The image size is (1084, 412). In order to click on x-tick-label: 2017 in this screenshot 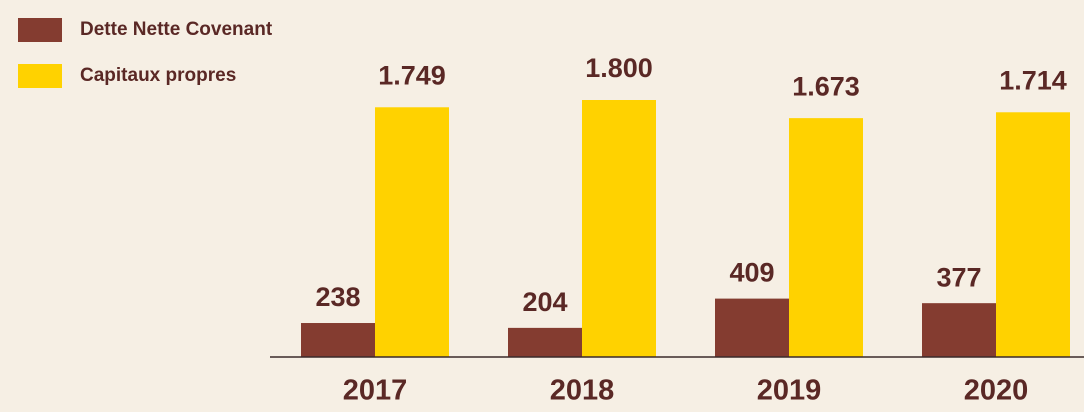, I will do `click(375, 391)`.